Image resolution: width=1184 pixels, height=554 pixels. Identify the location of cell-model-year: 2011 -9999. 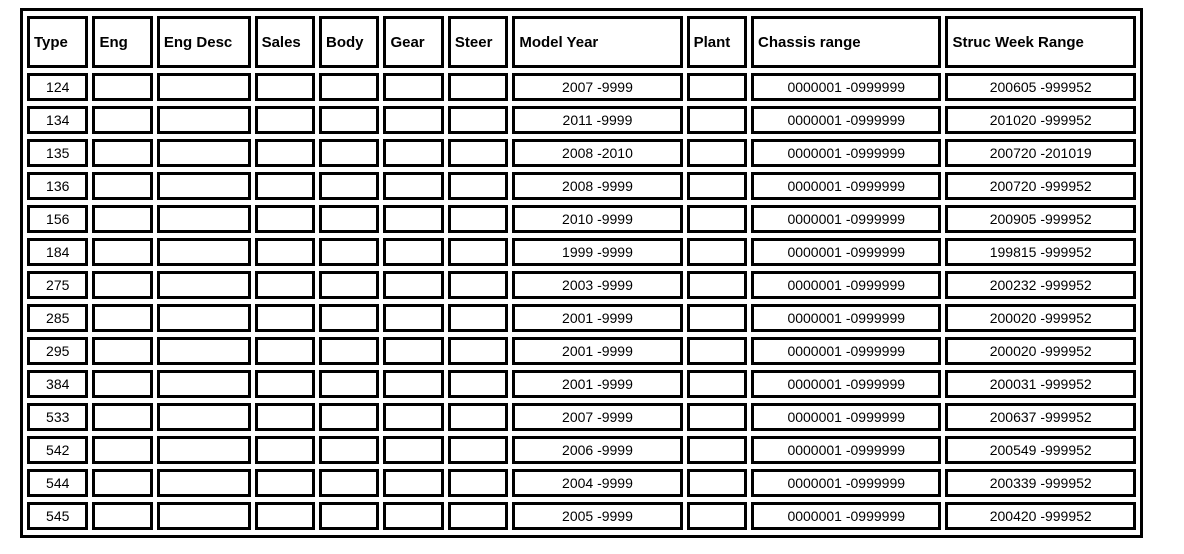
(597, 120).